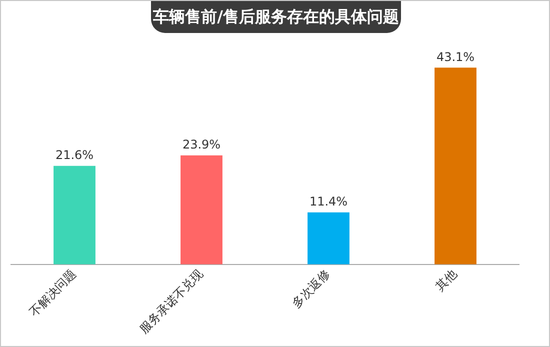  I want to click on data-label: 11.4%, so click(328, 201).